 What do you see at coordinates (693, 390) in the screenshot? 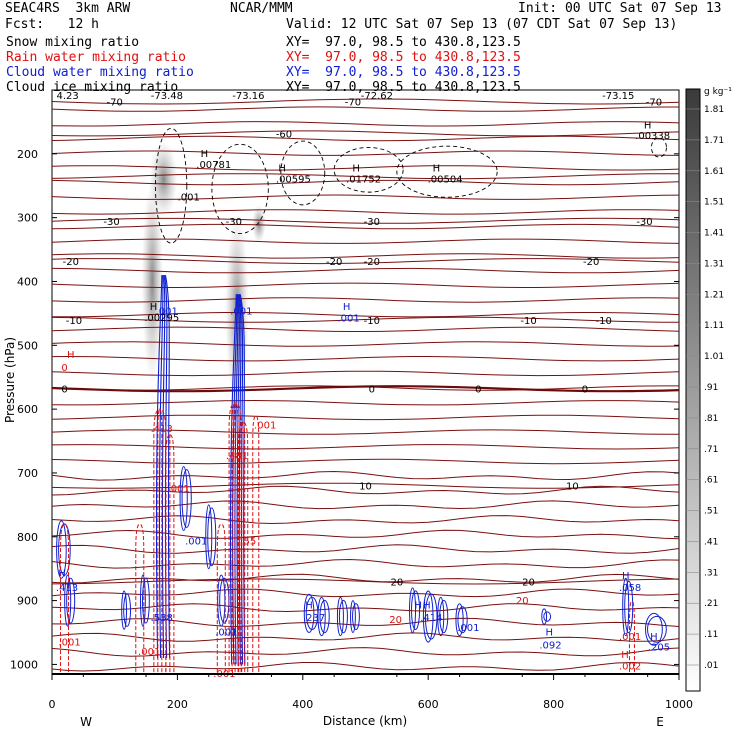
I see `colorbar-ramp` at bounding box center [693, 390].